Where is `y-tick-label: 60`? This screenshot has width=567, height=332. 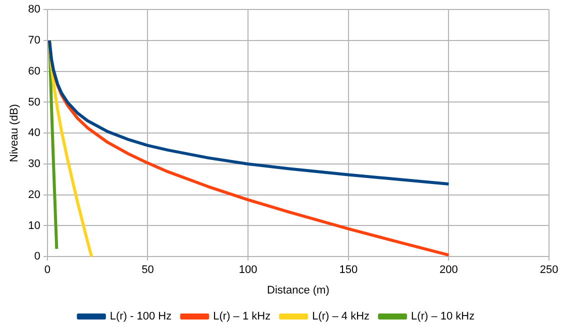
y-tick-label: 60 is located at coordinates (34, 71).